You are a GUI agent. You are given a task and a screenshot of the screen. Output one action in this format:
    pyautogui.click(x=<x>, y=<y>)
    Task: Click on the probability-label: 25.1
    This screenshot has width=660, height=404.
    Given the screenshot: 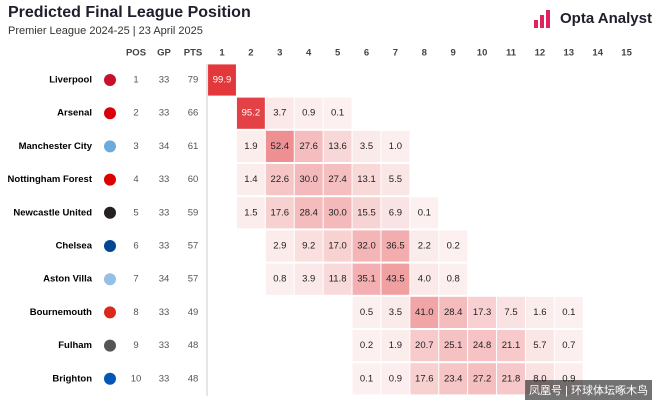 What is the action you would take?
    pyautogui.click(x=453, y=345)
    